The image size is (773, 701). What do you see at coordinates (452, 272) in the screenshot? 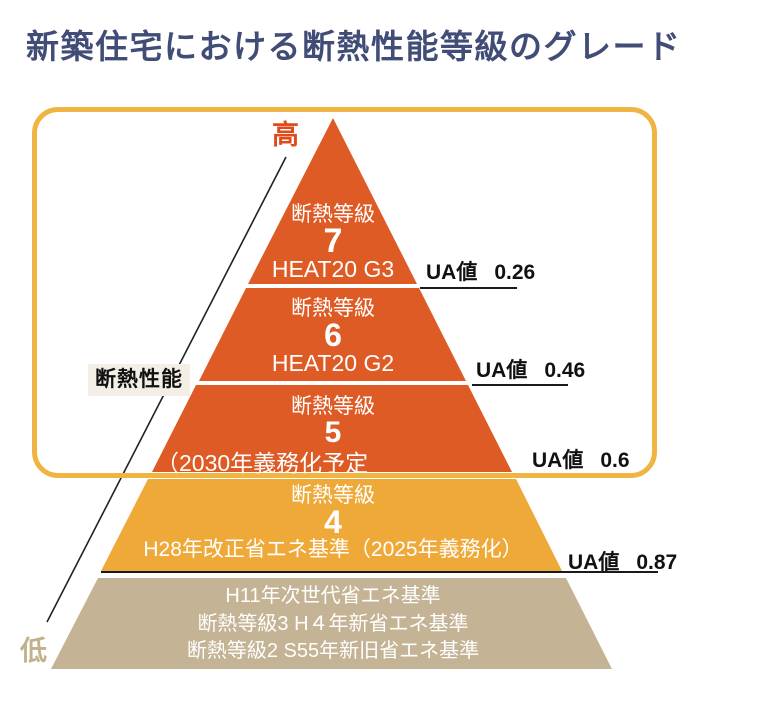
I see `ua-label-7: UA値` at bounding box center [452, 272].